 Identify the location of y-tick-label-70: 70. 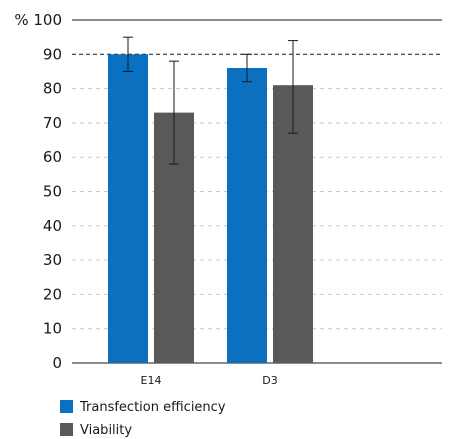
(52, 123).